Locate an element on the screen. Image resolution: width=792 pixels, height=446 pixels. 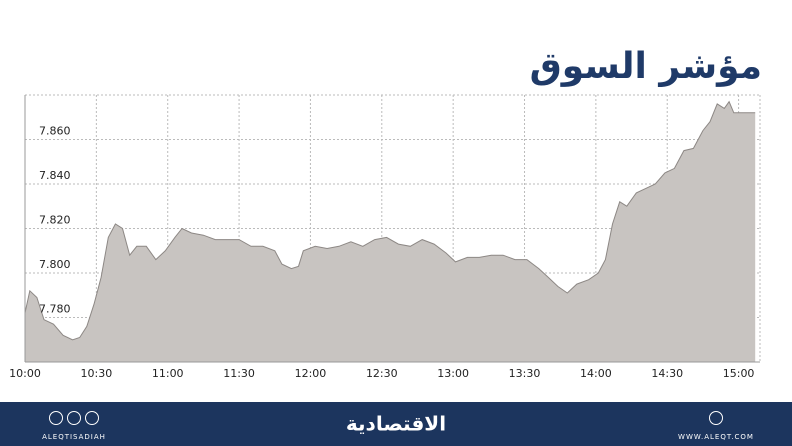
x-tick-label: 12:30 is located at coordinates (382, 373).